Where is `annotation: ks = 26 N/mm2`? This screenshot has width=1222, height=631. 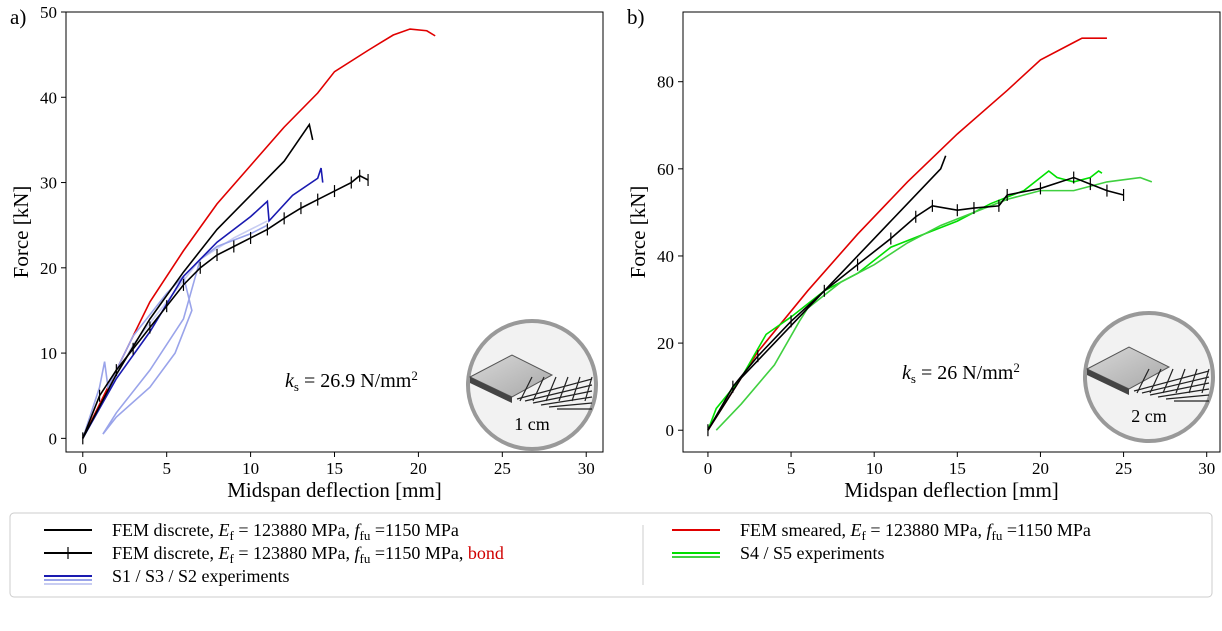
annotation: ks = 26 N/mm2 is located at coordinates (961, 373).